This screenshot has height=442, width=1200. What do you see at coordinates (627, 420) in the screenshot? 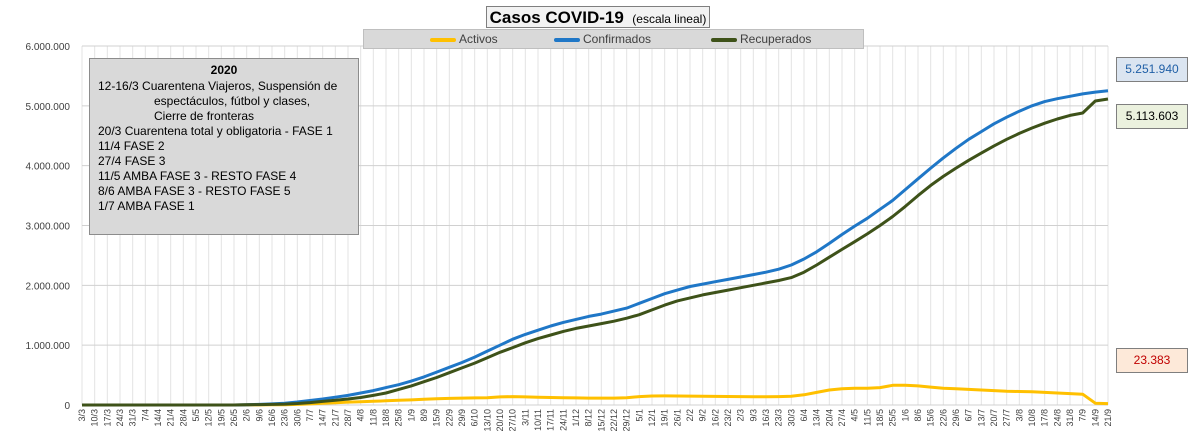
I see `x-tick-label: 29/12` at bounding box center [627, 420].